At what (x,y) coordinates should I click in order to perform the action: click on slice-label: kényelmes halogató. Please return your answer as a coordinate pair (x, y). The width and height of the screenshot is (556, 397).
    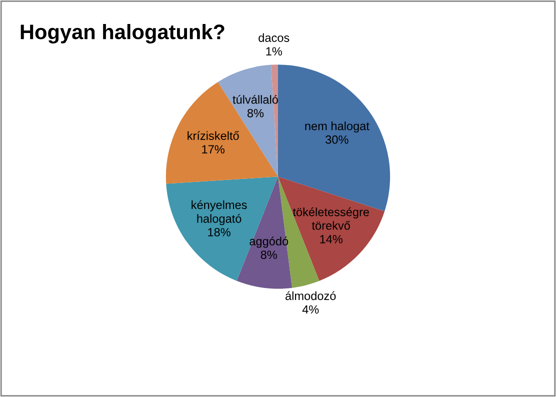
    Looking at the image, I should click on (219, 213).